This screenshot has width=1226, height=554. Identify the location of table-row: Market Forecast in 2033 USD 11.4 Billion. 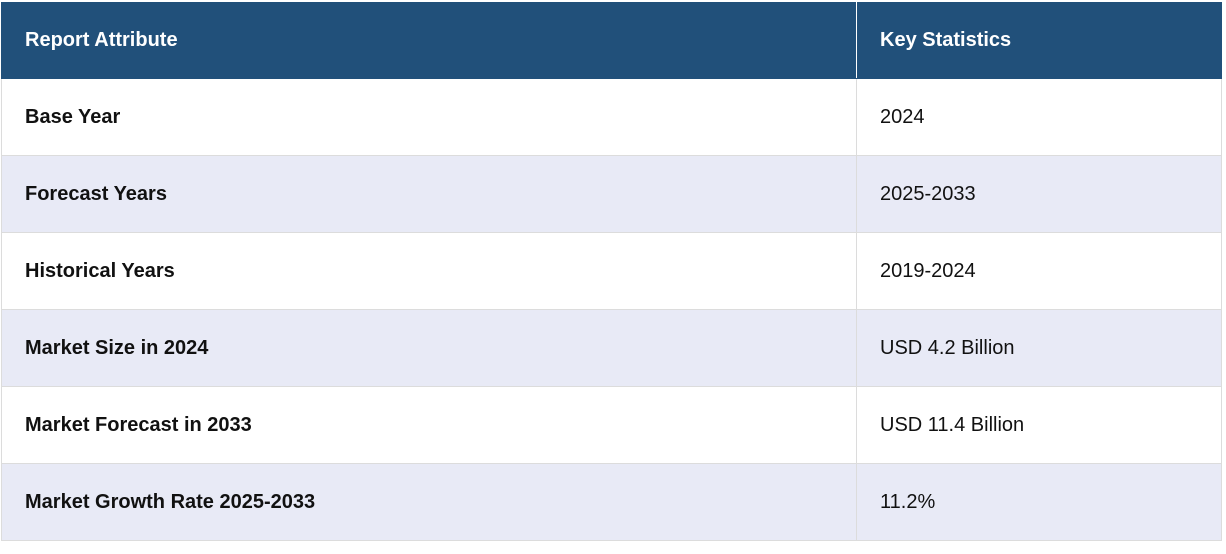
(611, 425).